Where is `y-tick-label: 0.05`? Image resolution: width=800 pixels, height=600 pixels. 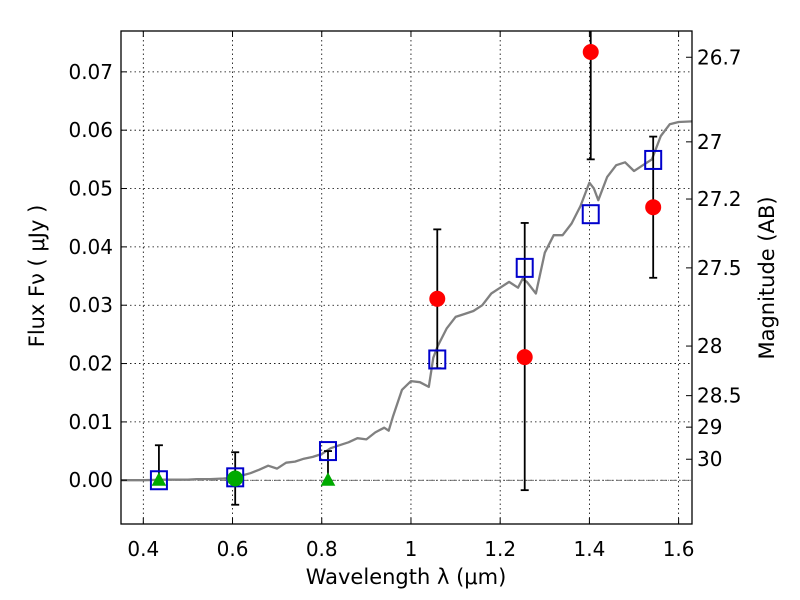
y-tick-label: 0.05 is located at coordinates (90, 189).